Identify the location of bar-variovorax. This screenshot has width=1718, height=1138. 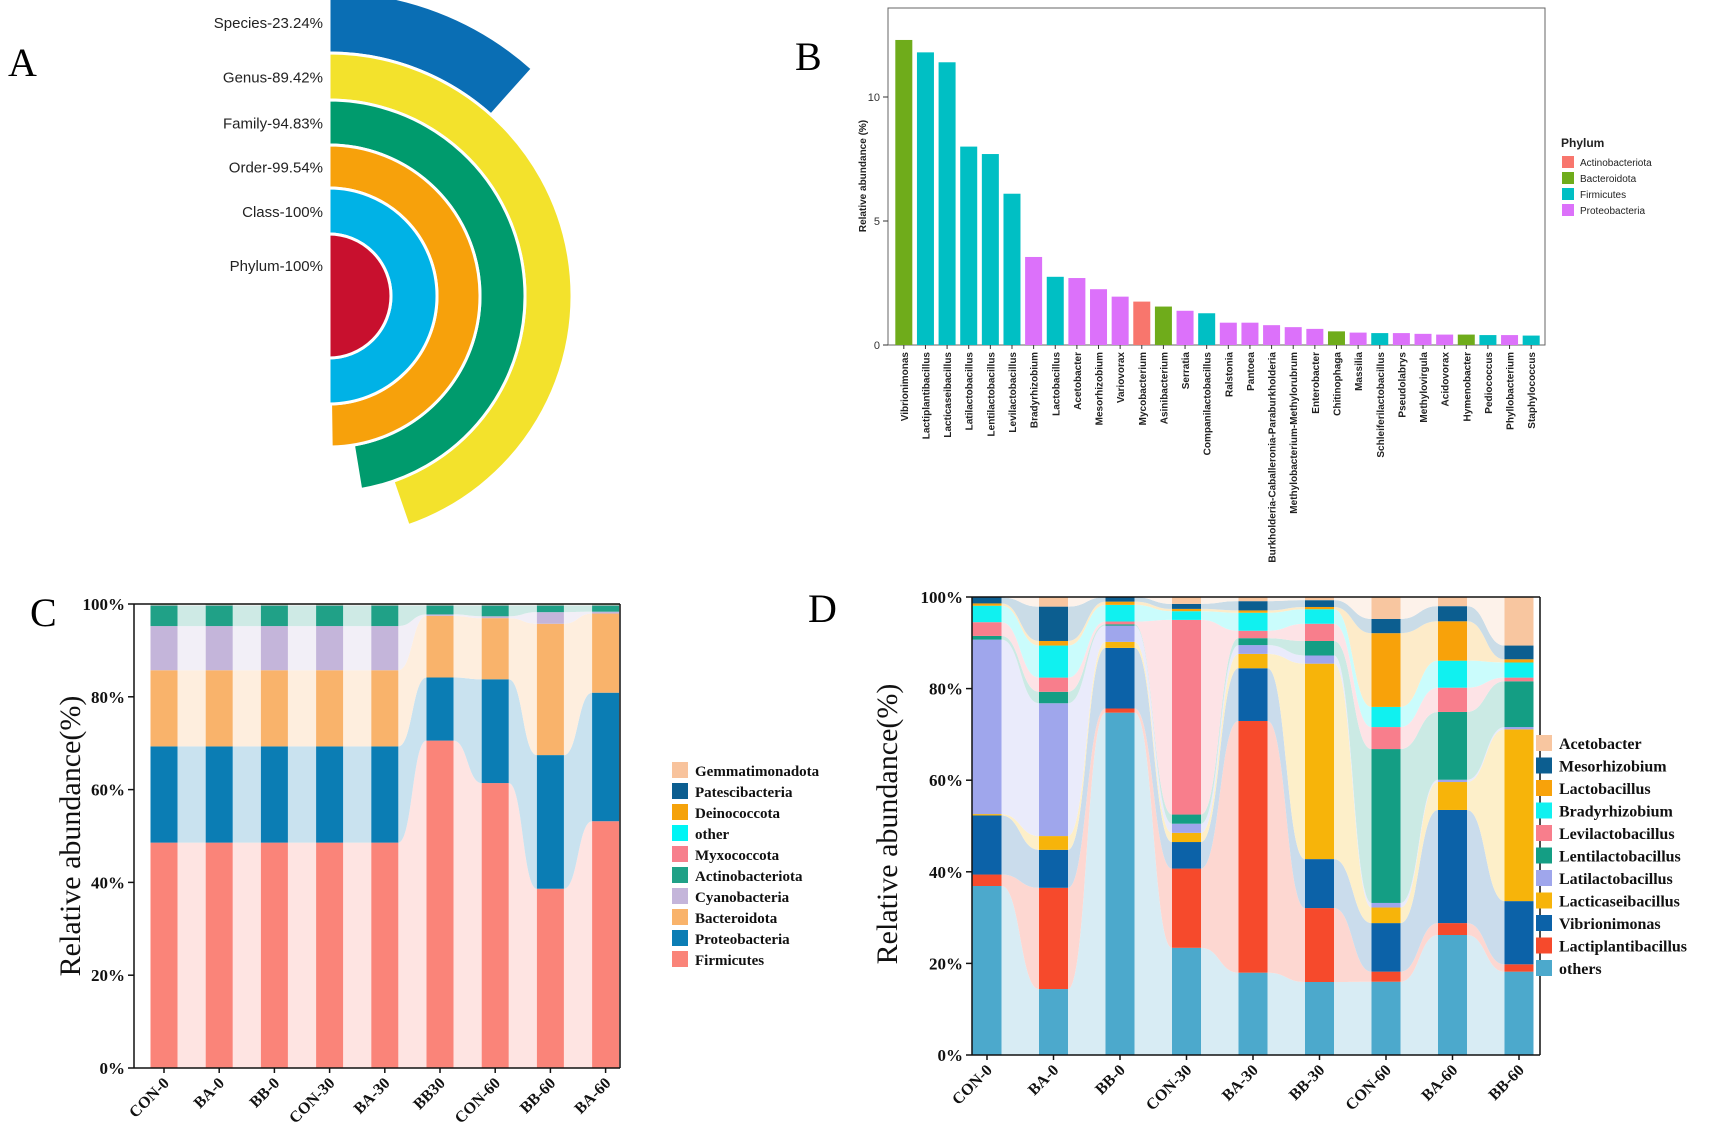
(1120, 320).